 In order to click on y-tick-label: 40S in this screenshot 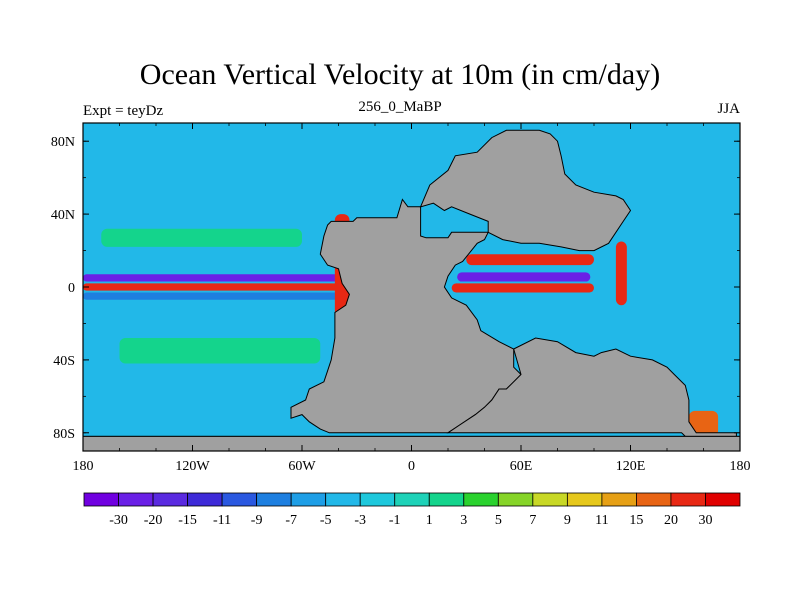, I will do `click(64, 361)`.